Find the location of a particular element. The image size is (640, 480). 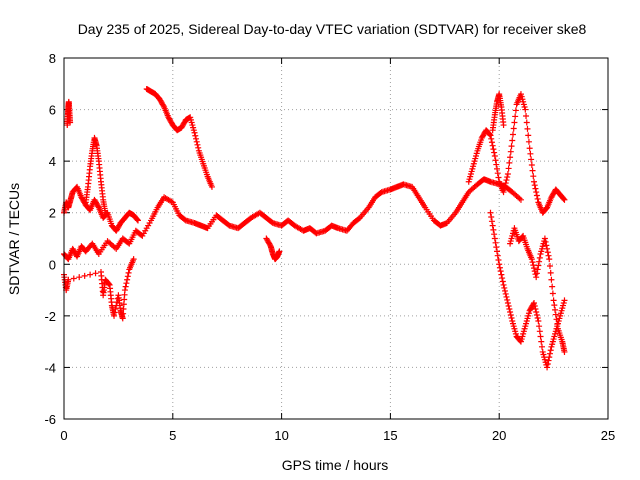

y-tick-label: -2 is located at coordinates (50, 316).